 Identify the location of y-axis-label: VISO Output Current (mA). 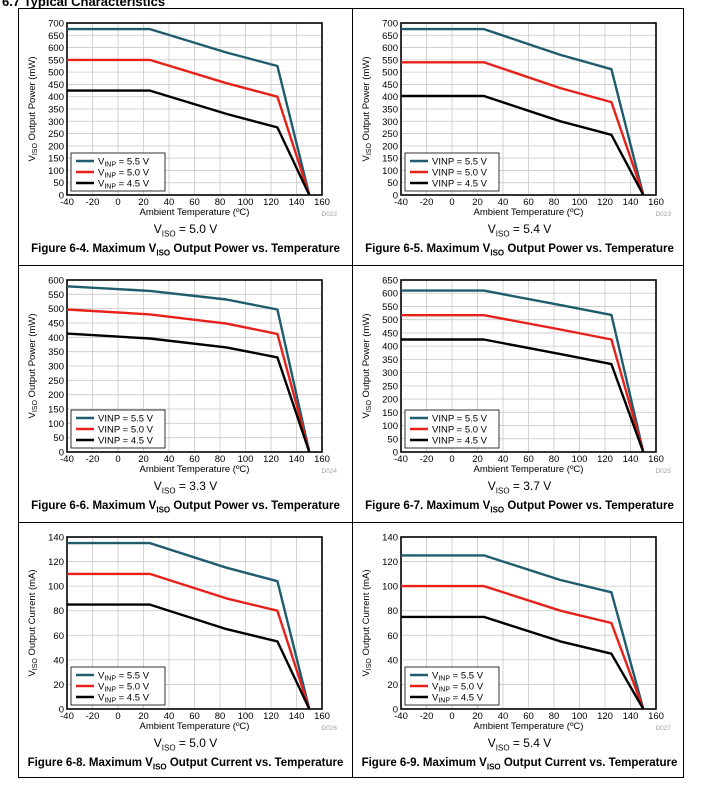
(33, 622).